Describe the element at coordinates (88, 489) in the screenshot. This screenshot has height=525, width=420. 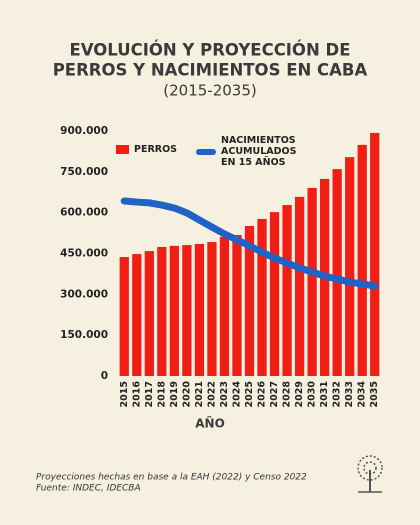
I see `footnote: Fuente: INDEC, IDECBA` at that location.